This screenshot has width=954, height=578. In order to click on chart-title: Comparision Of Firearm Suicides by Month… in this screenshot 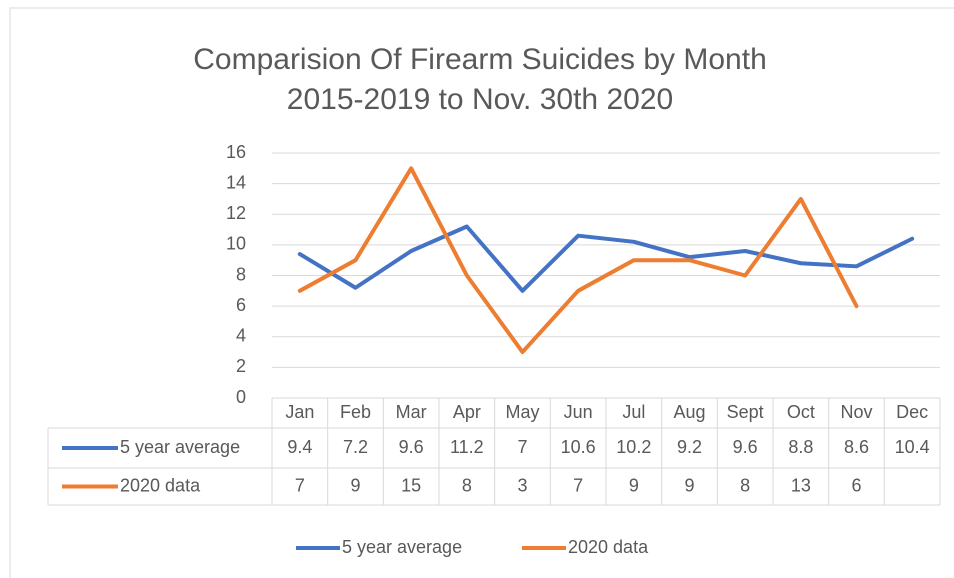, I will do `click(480, 79)`.